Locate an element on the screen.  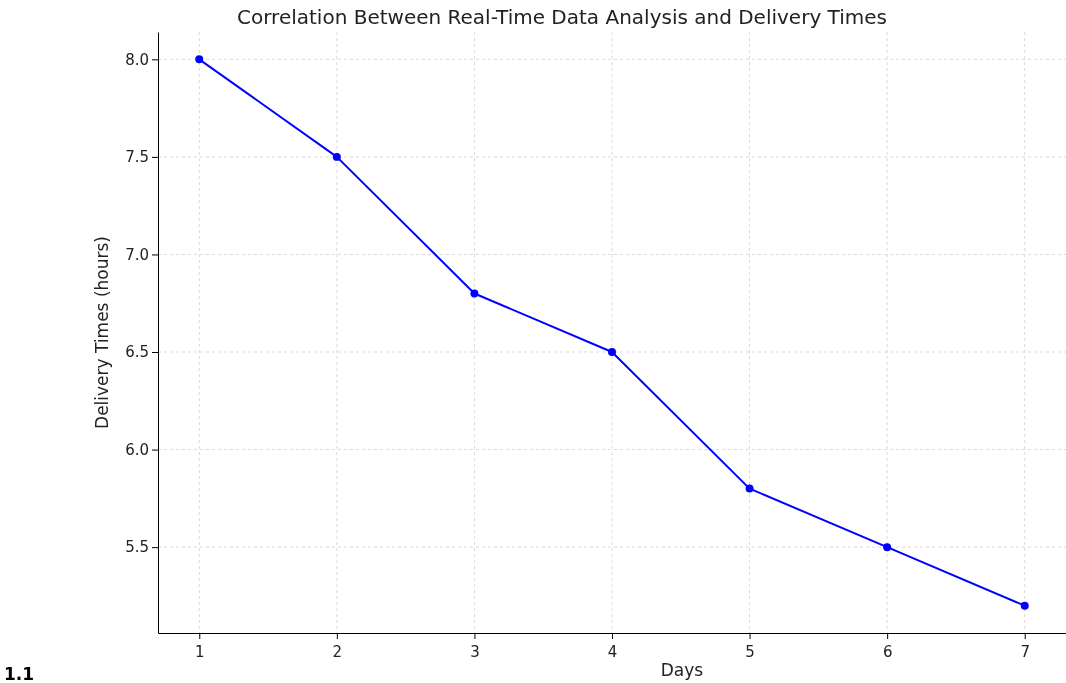
y-tick-label: 7.5 is located at coordinates (137, 157).